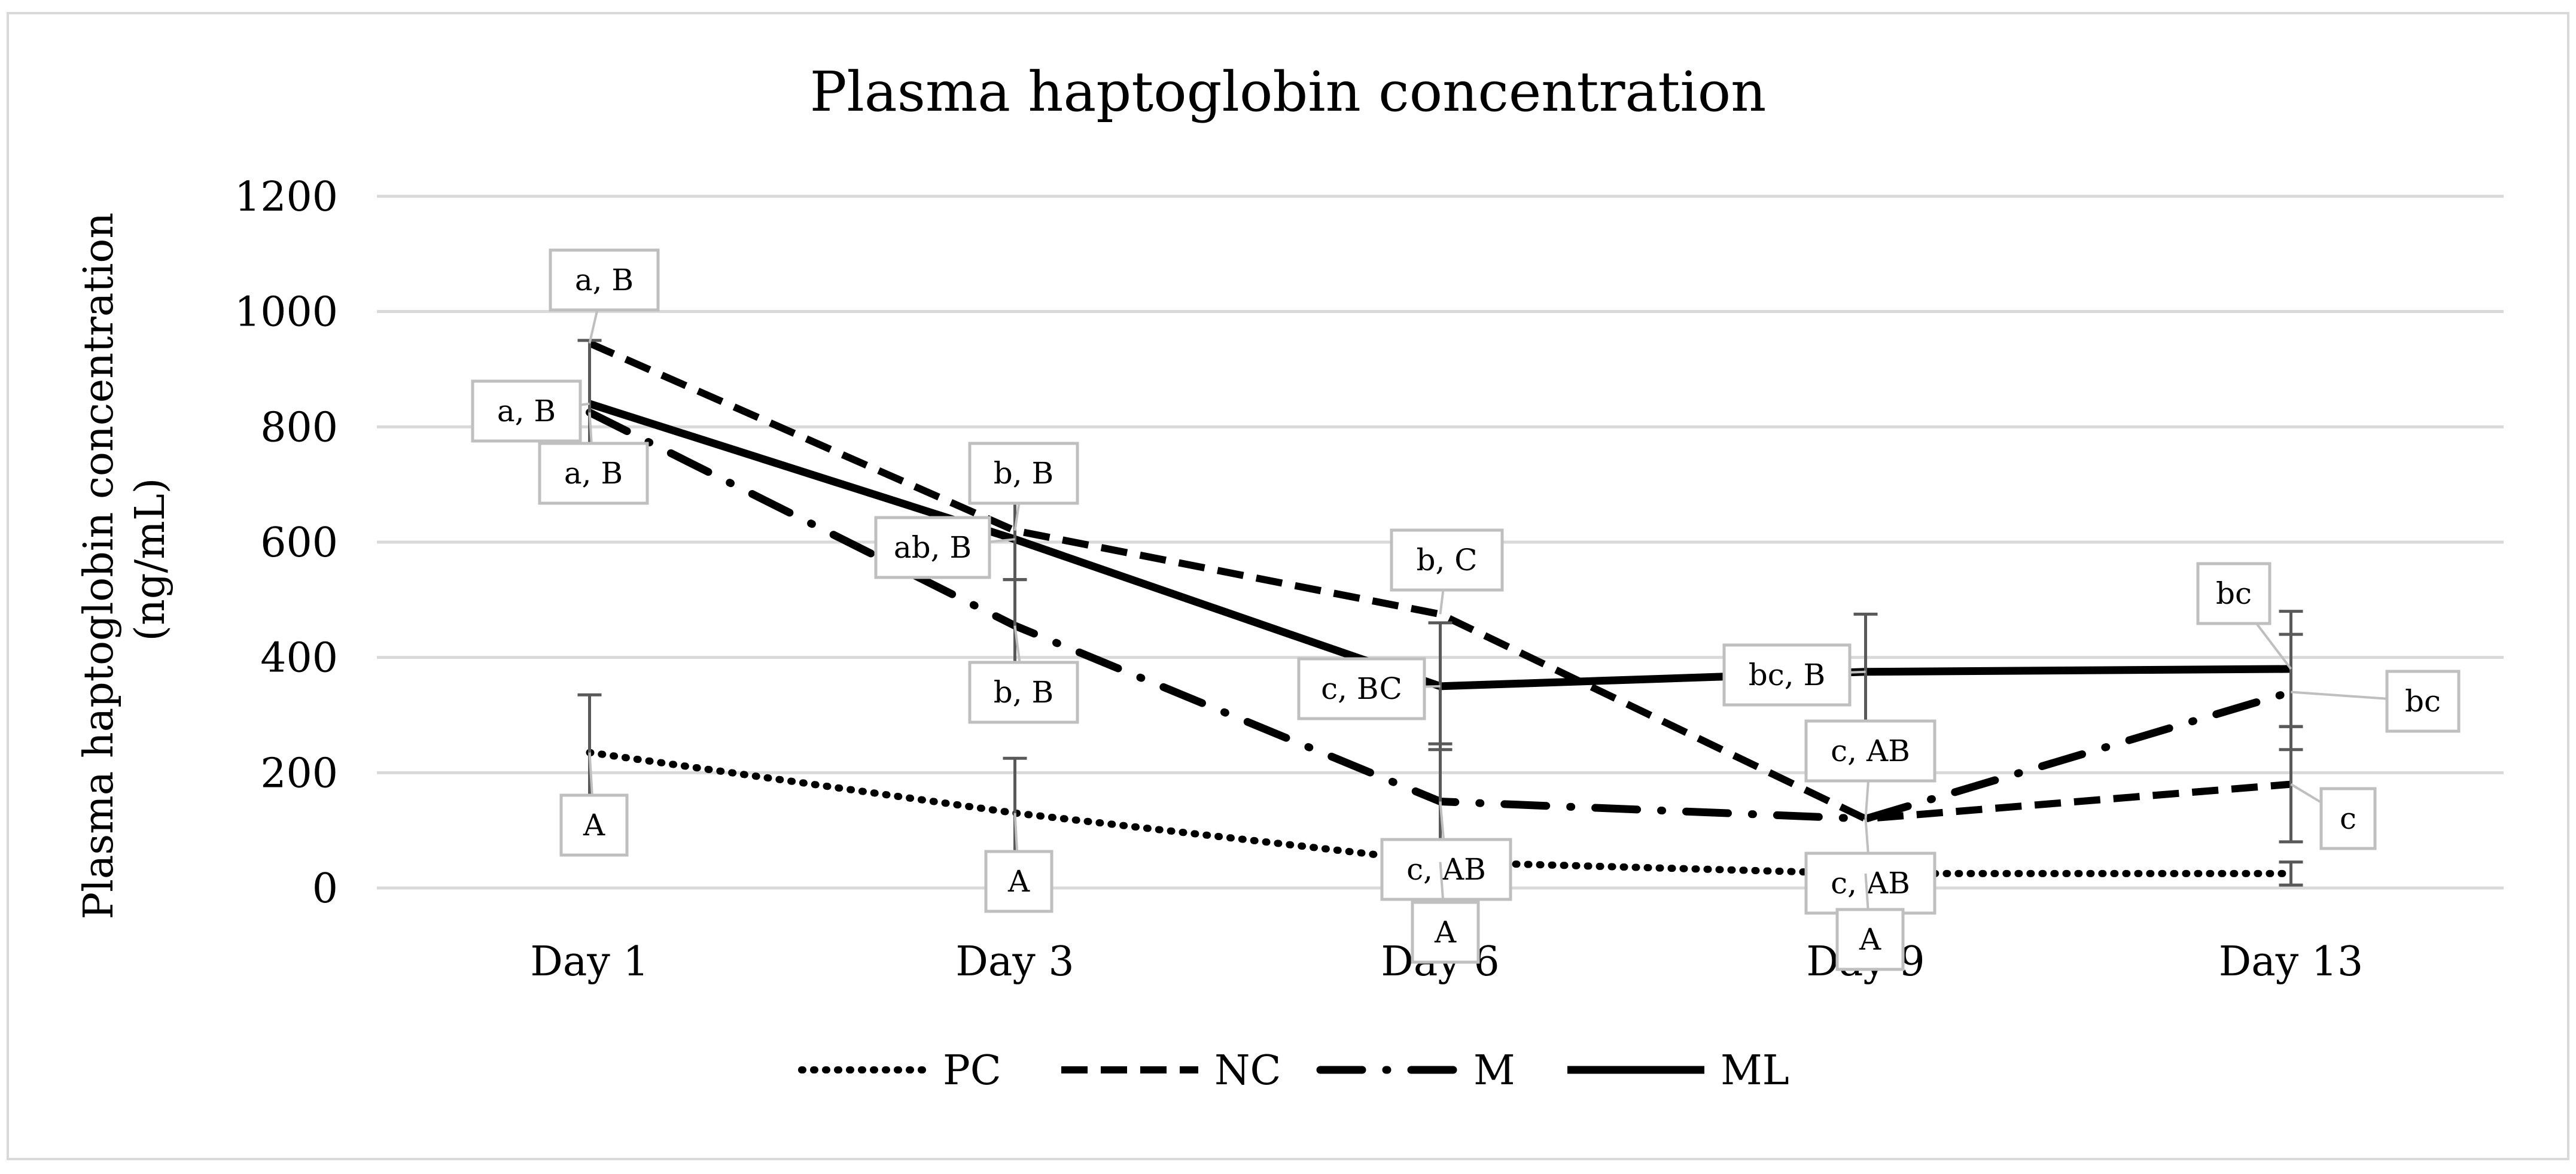  I want to click on y-axis-title-line-2: (ng/mL), so click(150, 559).